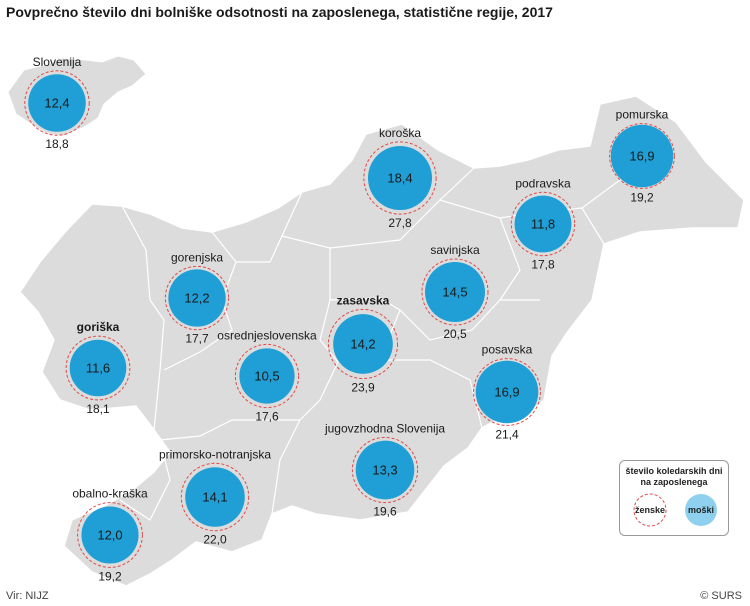 The image size is (750, 606). What do you see at coordinates (400, 133) in the screenshot?
I see `region-name: koroška` at bounding box center [400, 133].